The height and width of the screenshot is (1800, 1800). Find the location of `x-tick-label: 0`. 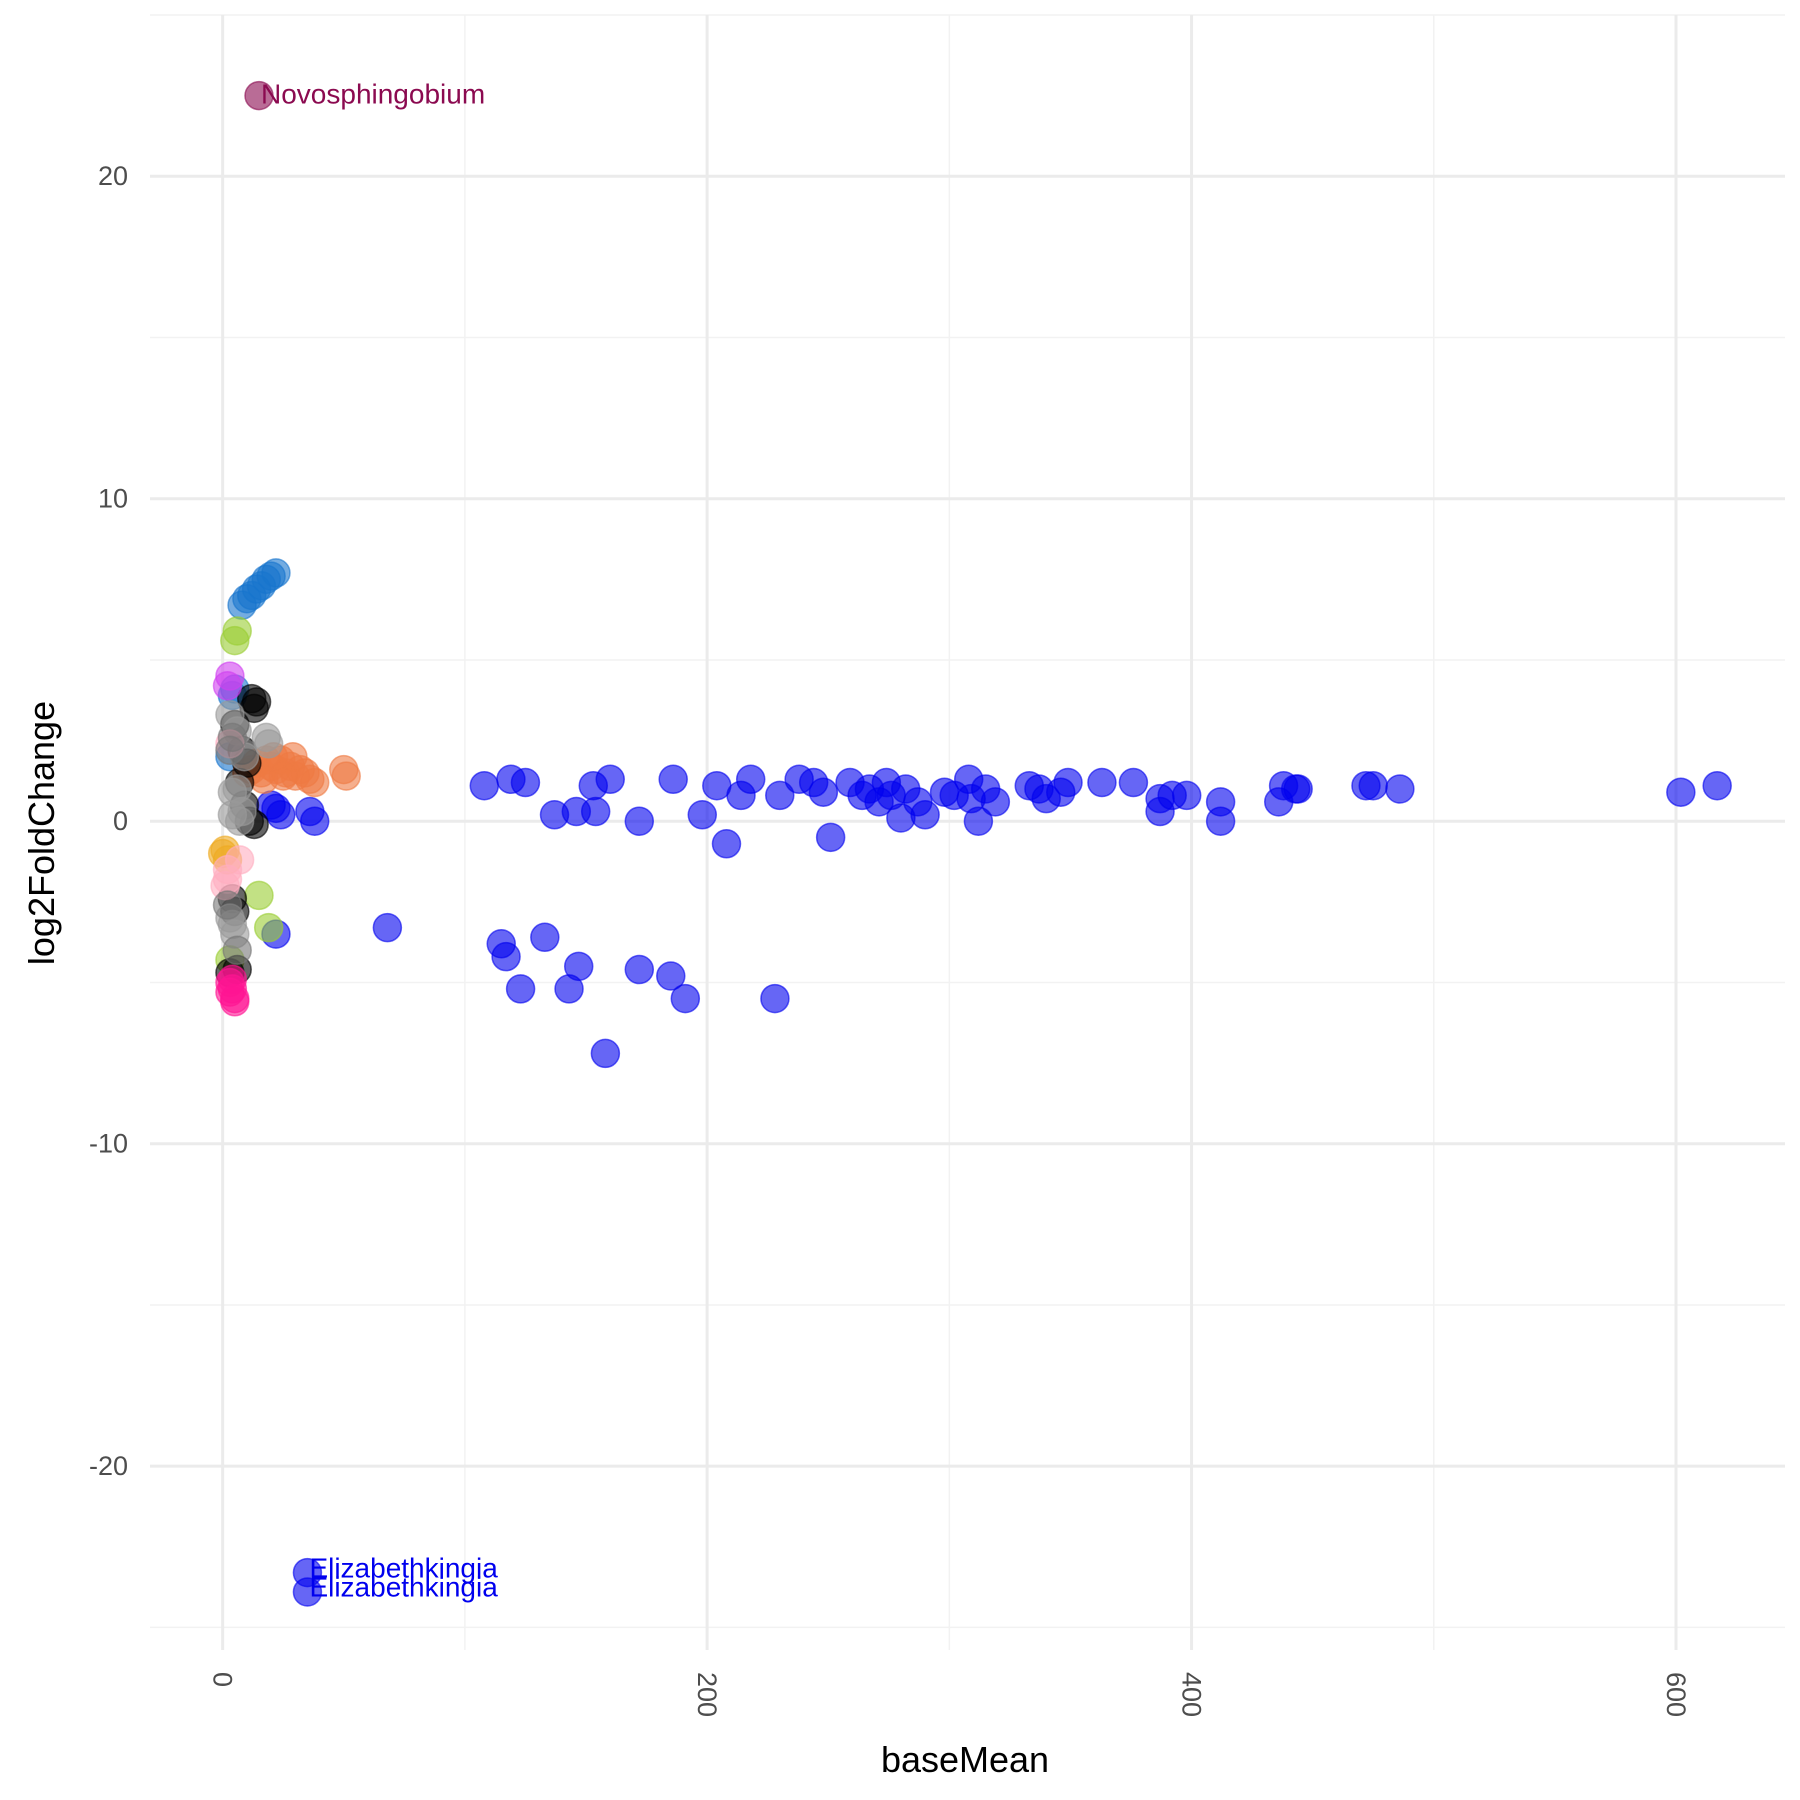

x-tick-label: 0 is located at coordinates (223, 1679).